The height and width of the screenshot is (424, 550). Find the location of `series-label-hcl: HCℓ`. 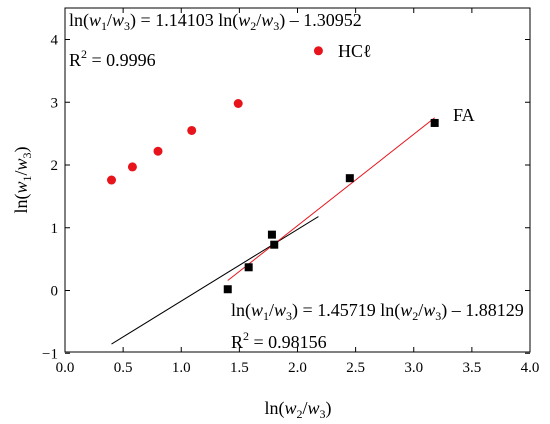

series-label-hcl: HCℓ is located at coordinates (355, 51).